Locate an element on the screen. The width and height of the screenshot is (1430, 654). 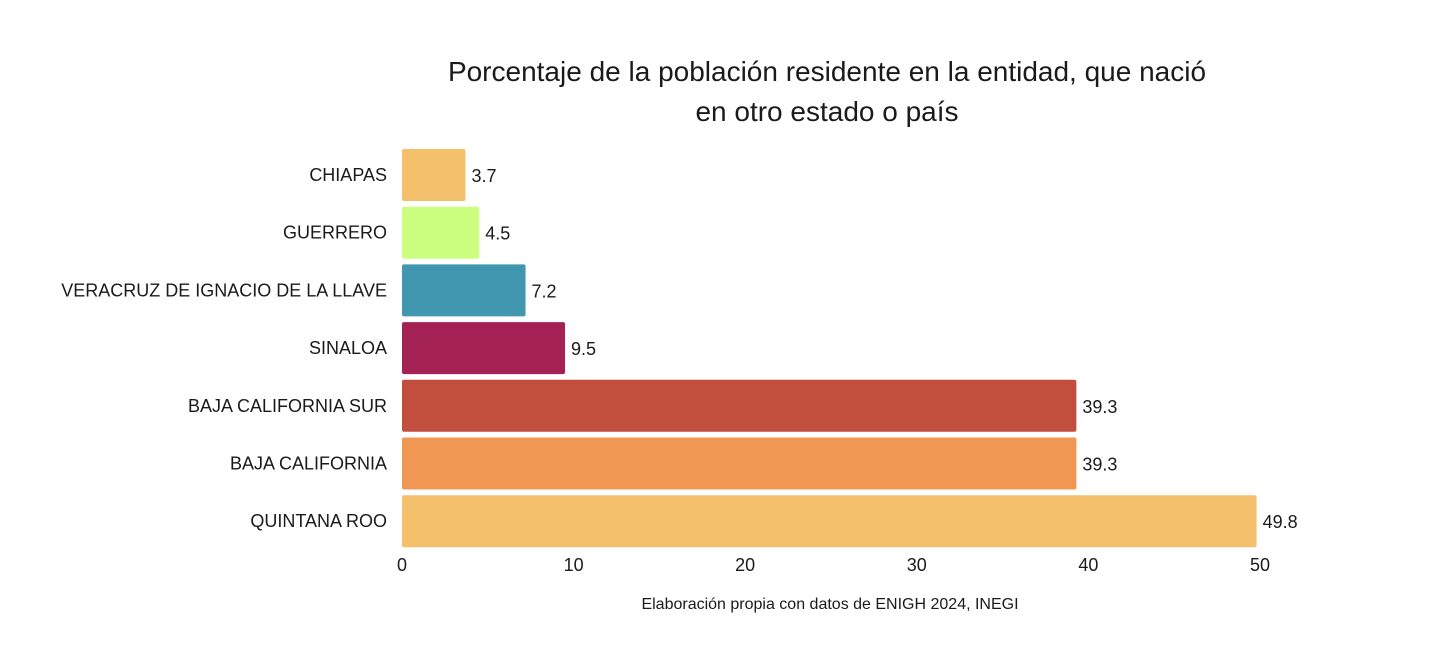
category-label: GUERRERO is located at coordinates (335, 233).